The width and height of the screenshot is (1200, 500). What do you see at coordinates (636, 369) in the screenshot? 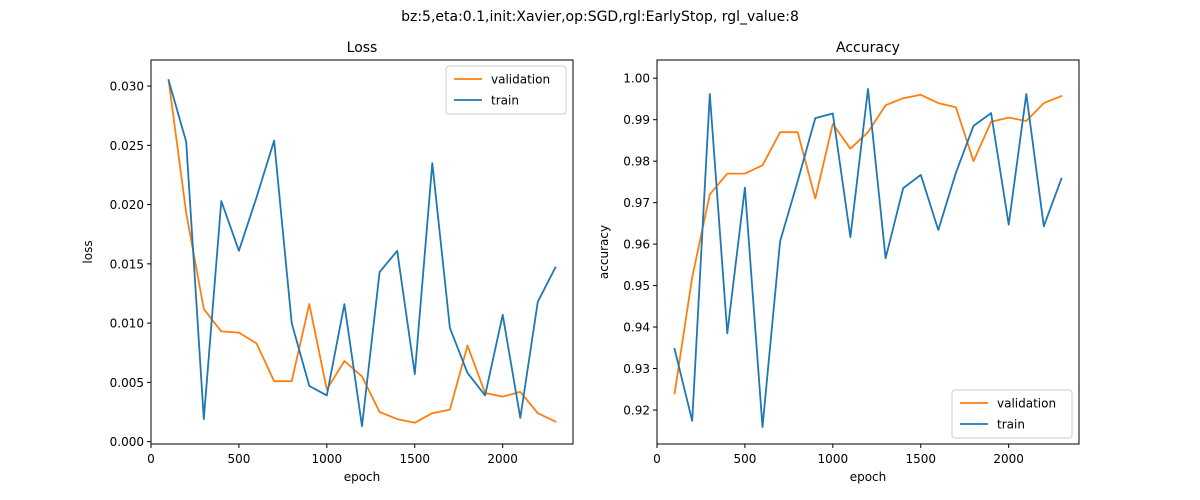
I see `accuracy-ytick-label: 0.93` at bounding box center [636, 369].